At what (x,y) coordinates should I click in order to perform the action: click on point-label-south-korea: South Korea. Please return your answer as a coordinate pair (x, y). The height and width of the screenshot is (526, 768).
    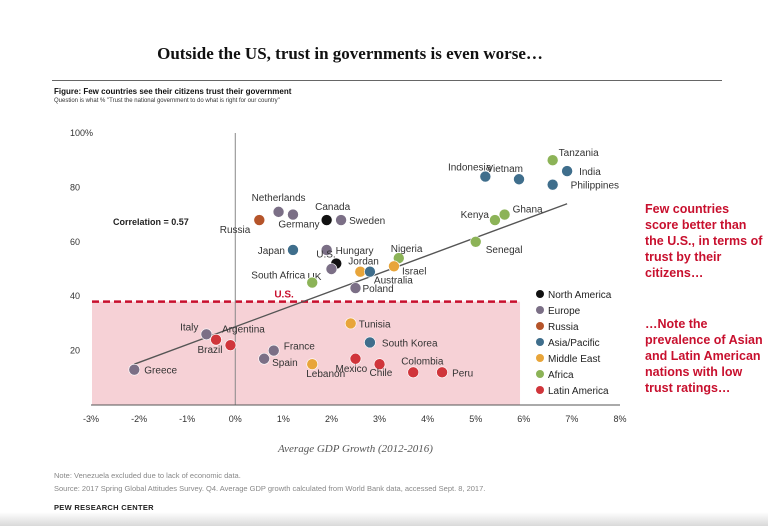
    Looking at the image, I should click on (410, 343).